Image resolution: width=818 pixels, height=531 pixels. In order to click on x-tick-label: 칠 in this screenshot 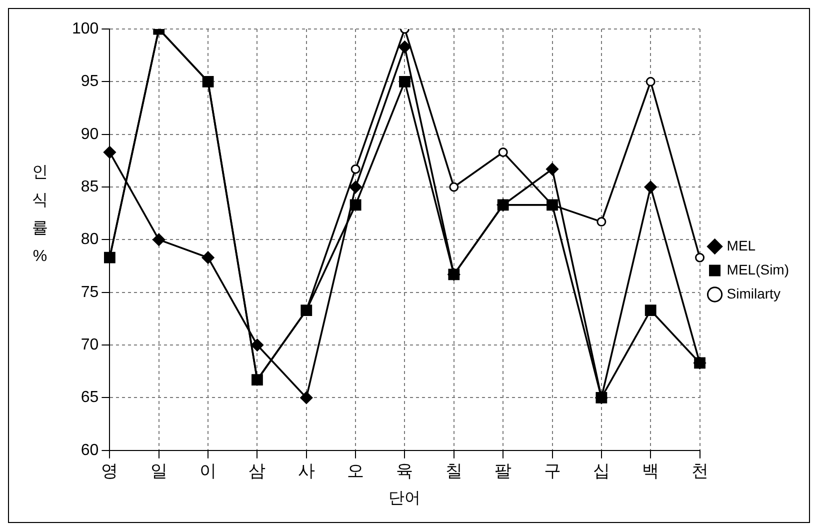, I will do `click(453, 470)`.